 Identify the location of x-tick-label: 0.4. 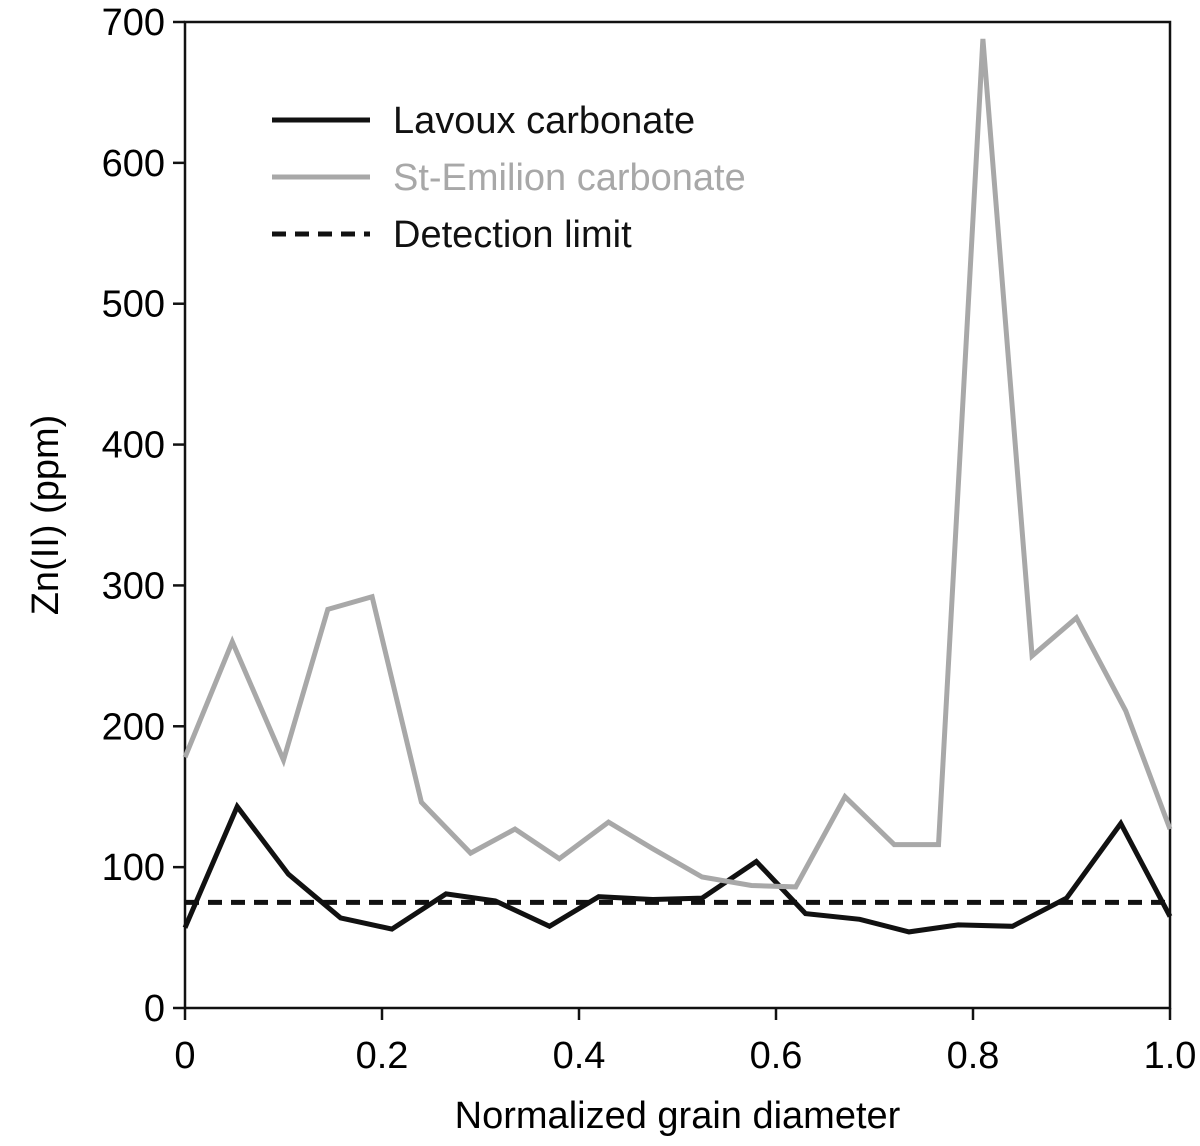
(579, 1056).